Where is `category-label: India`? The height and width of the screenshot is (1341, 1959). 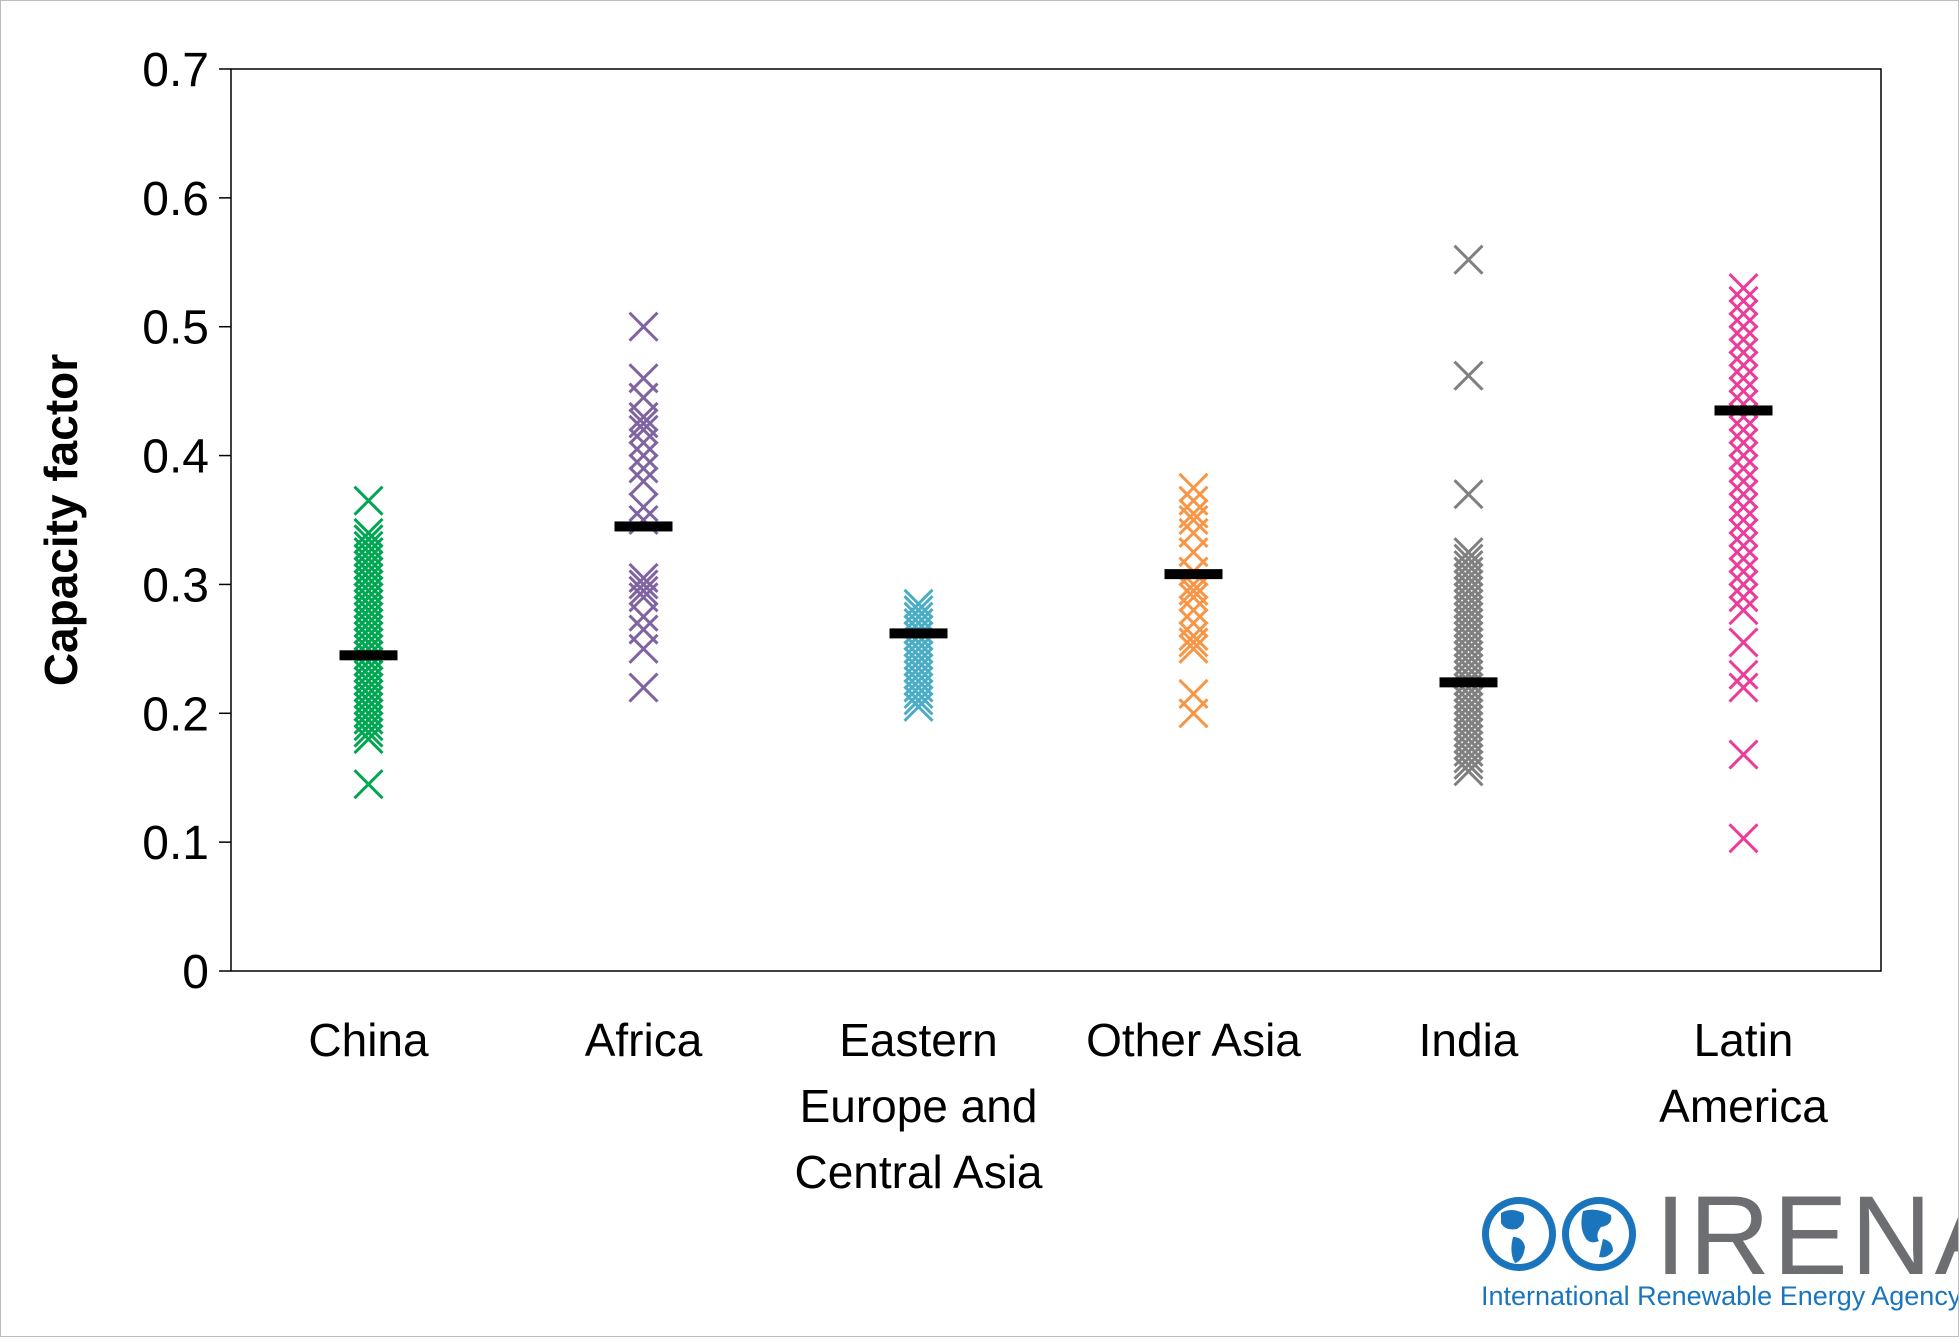 category-label: India is located at coordinates (1469, 1040).